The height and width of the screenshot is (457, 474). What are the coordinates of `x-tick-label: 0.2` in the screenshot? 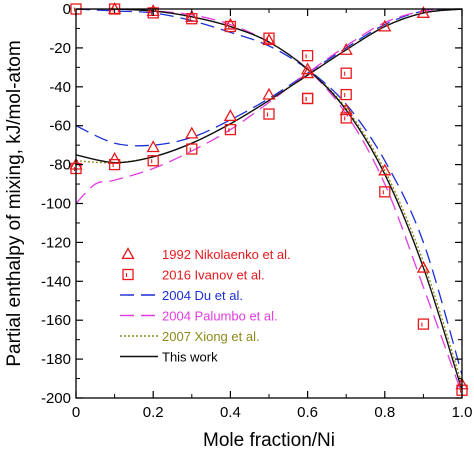 It's located at (153, 412).